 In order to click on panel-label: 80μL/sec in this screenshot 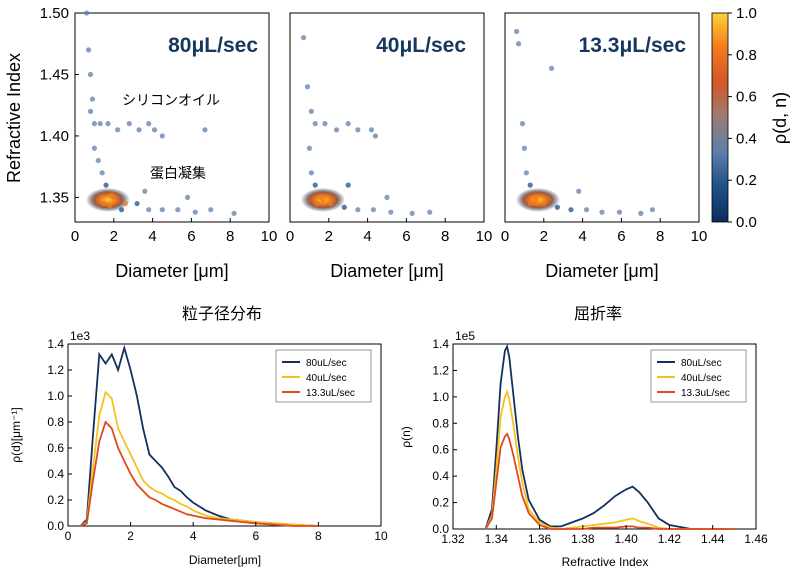, I will do `click(213, 45)`.